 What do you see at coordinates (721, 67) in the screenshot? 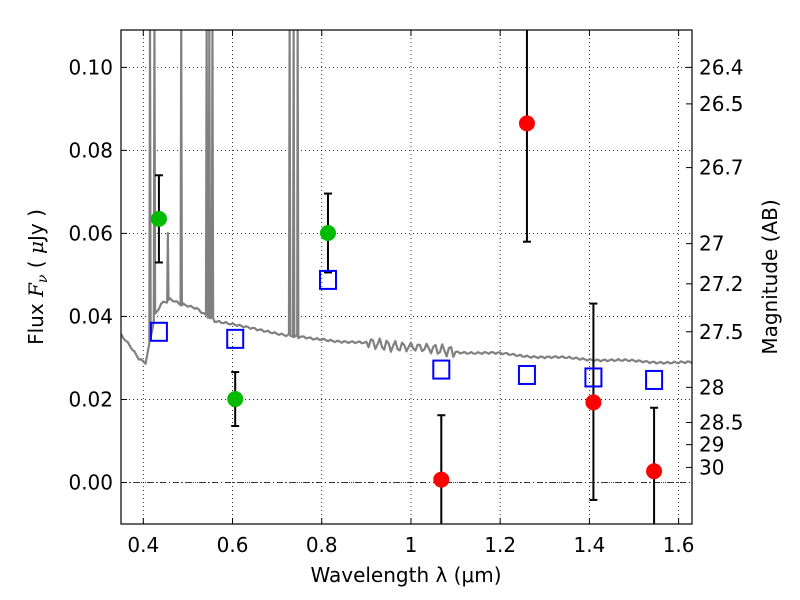
I see `mag-tick-label: 26.4` at bounding box center [721, 67].